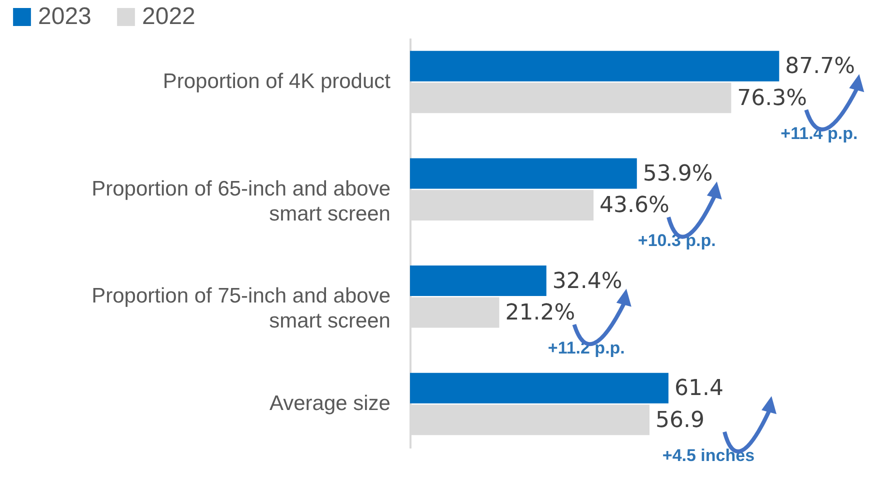  Describe the element at coordinates (169, 16) in the screenshot. I see `legend-label: 2022` at that location.